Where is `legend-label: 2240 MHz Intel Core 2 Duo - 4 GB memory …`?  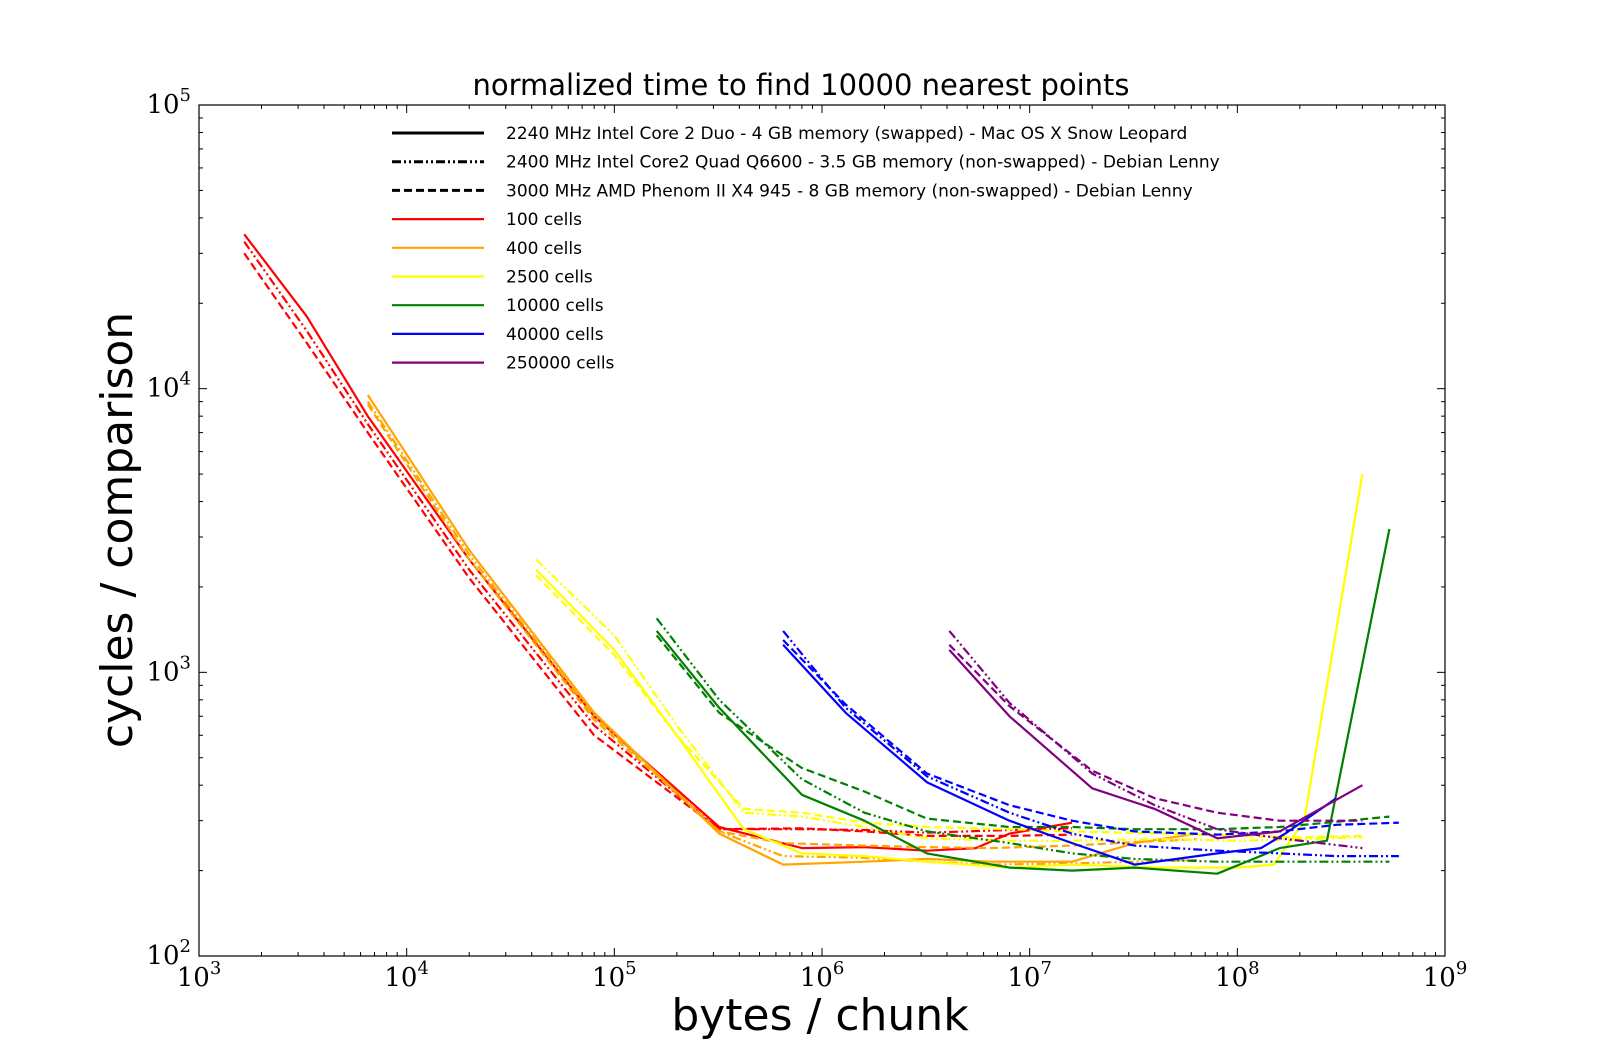 legend-label: 2240 MHz Intel Core 2 Duo - 4 GB memory … is located at coordinates (846, 134).